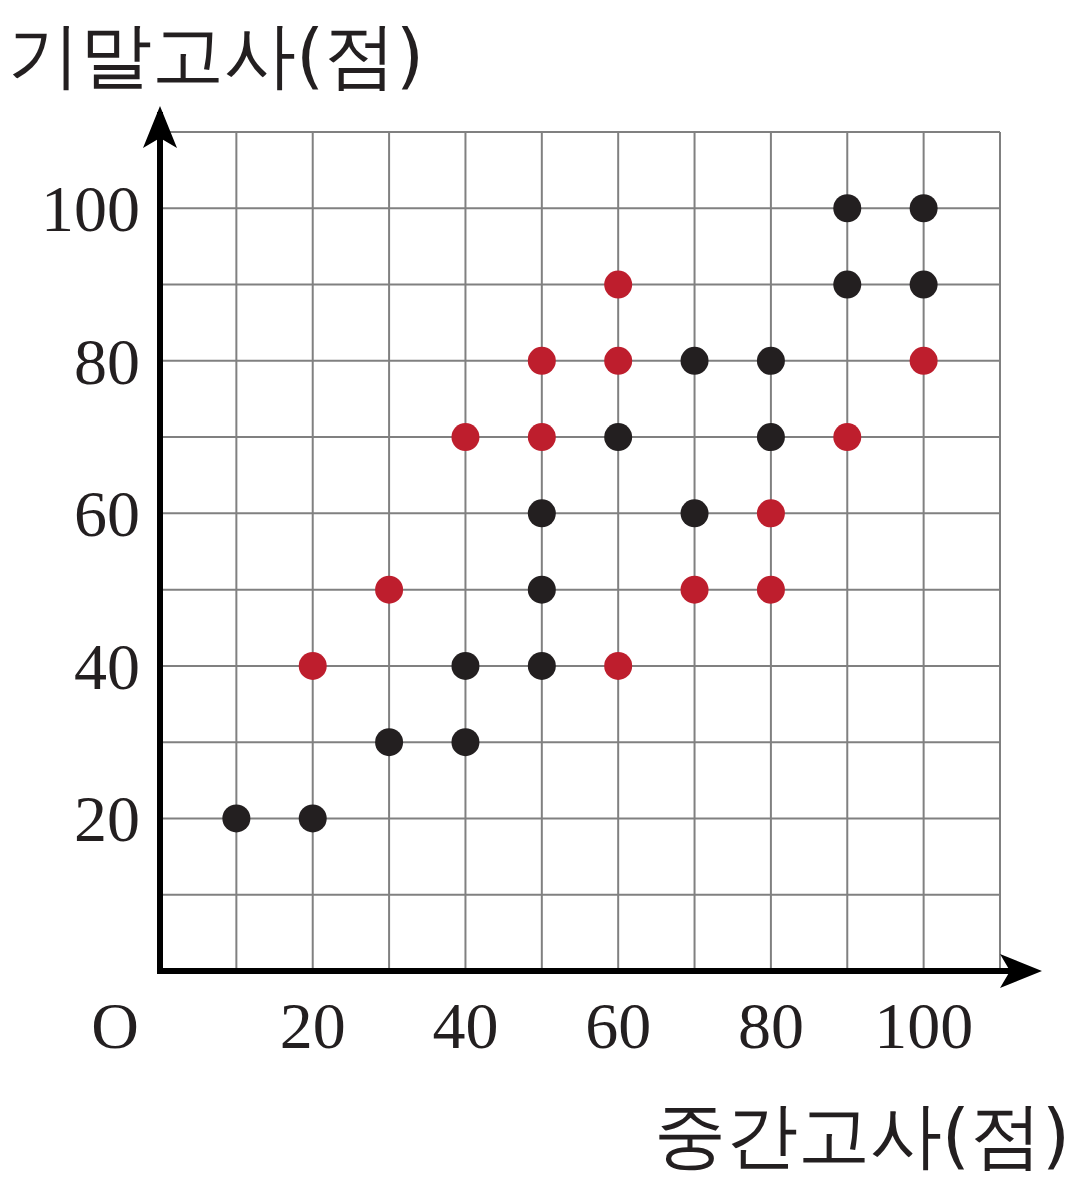  I want to click on y-tick-label: 100, so click(90, 209).